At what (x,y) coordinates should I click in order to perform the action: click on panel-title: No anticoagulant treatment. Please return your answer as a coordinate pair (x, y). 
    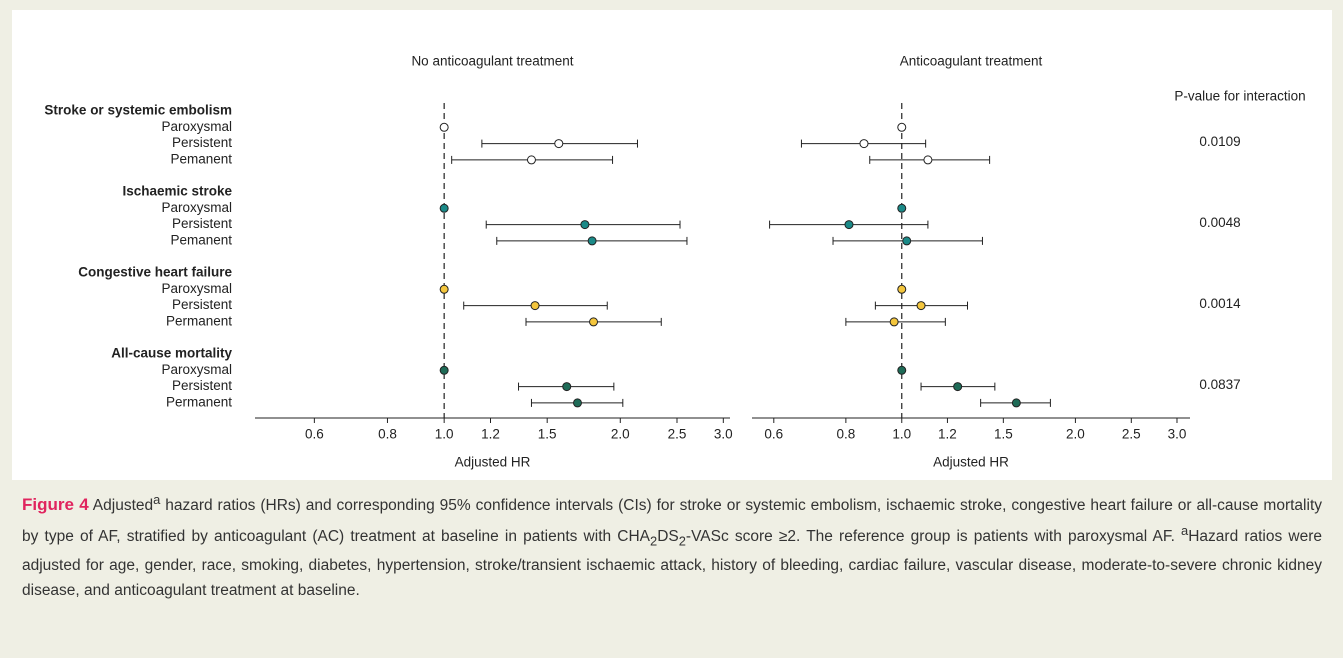
    Looking at the image, I should click on (492, 61).